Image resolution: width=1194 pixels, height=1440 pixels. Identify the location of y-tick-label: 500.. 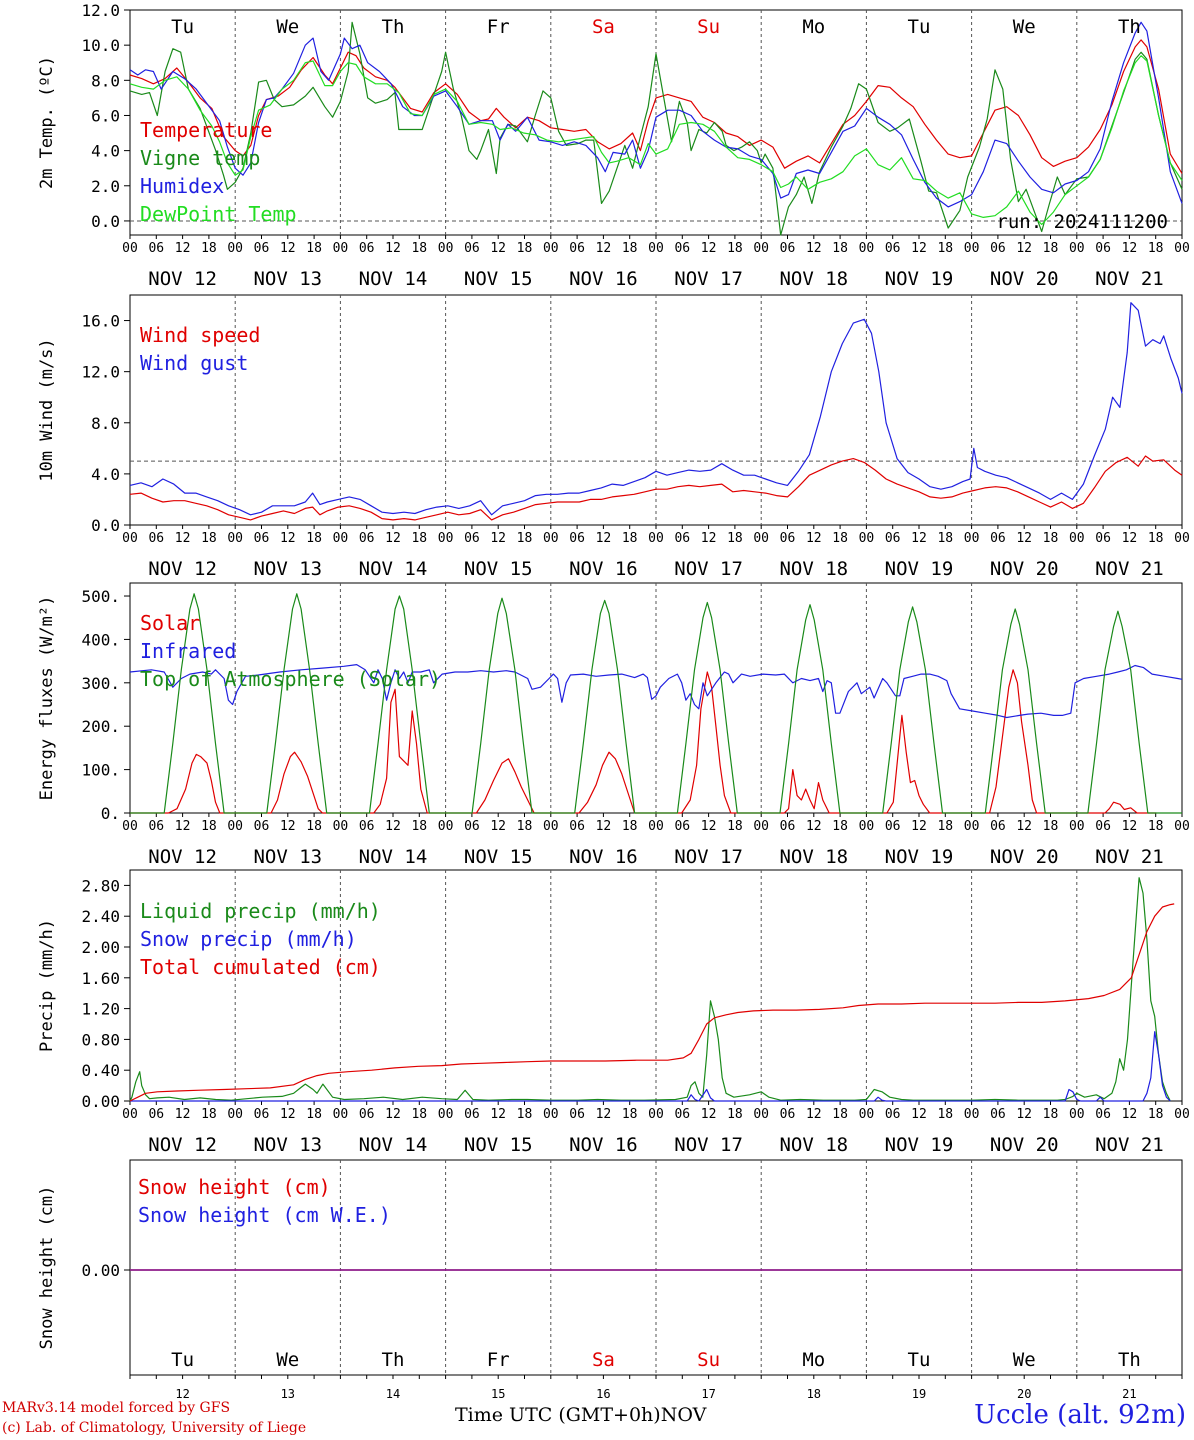
(100, 596).